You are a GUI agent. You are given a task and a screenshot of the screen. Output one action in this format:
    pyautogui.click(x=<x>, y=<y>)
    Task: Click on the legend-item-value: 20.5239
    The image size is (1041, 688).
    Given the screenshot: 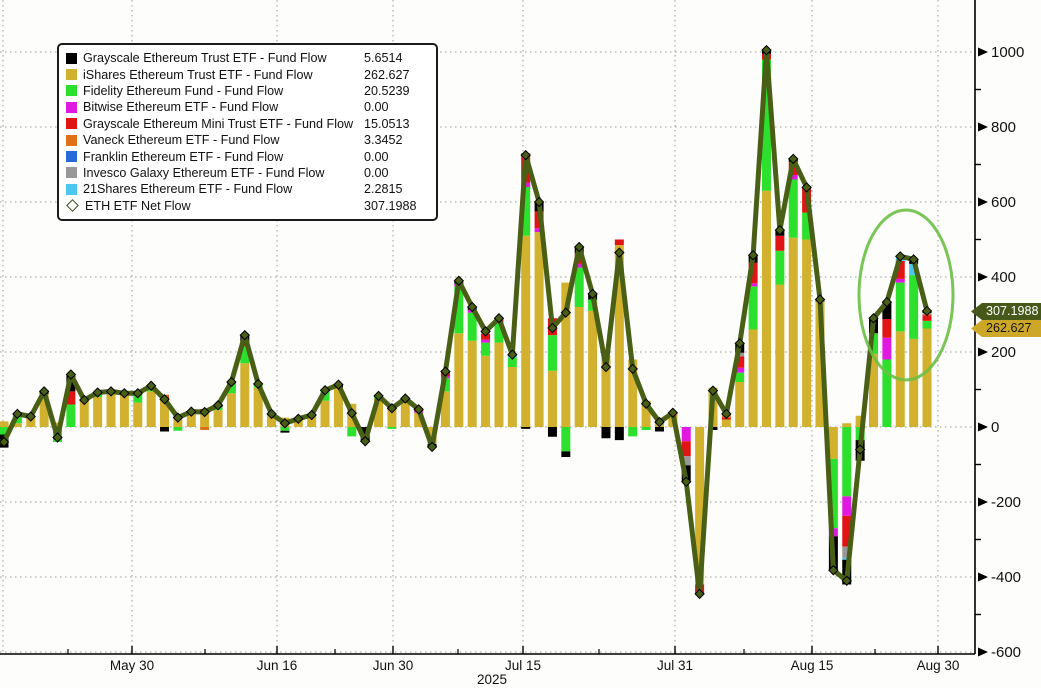 What is the action you would take?
    pyautogui.click(x=387, y=90)
    